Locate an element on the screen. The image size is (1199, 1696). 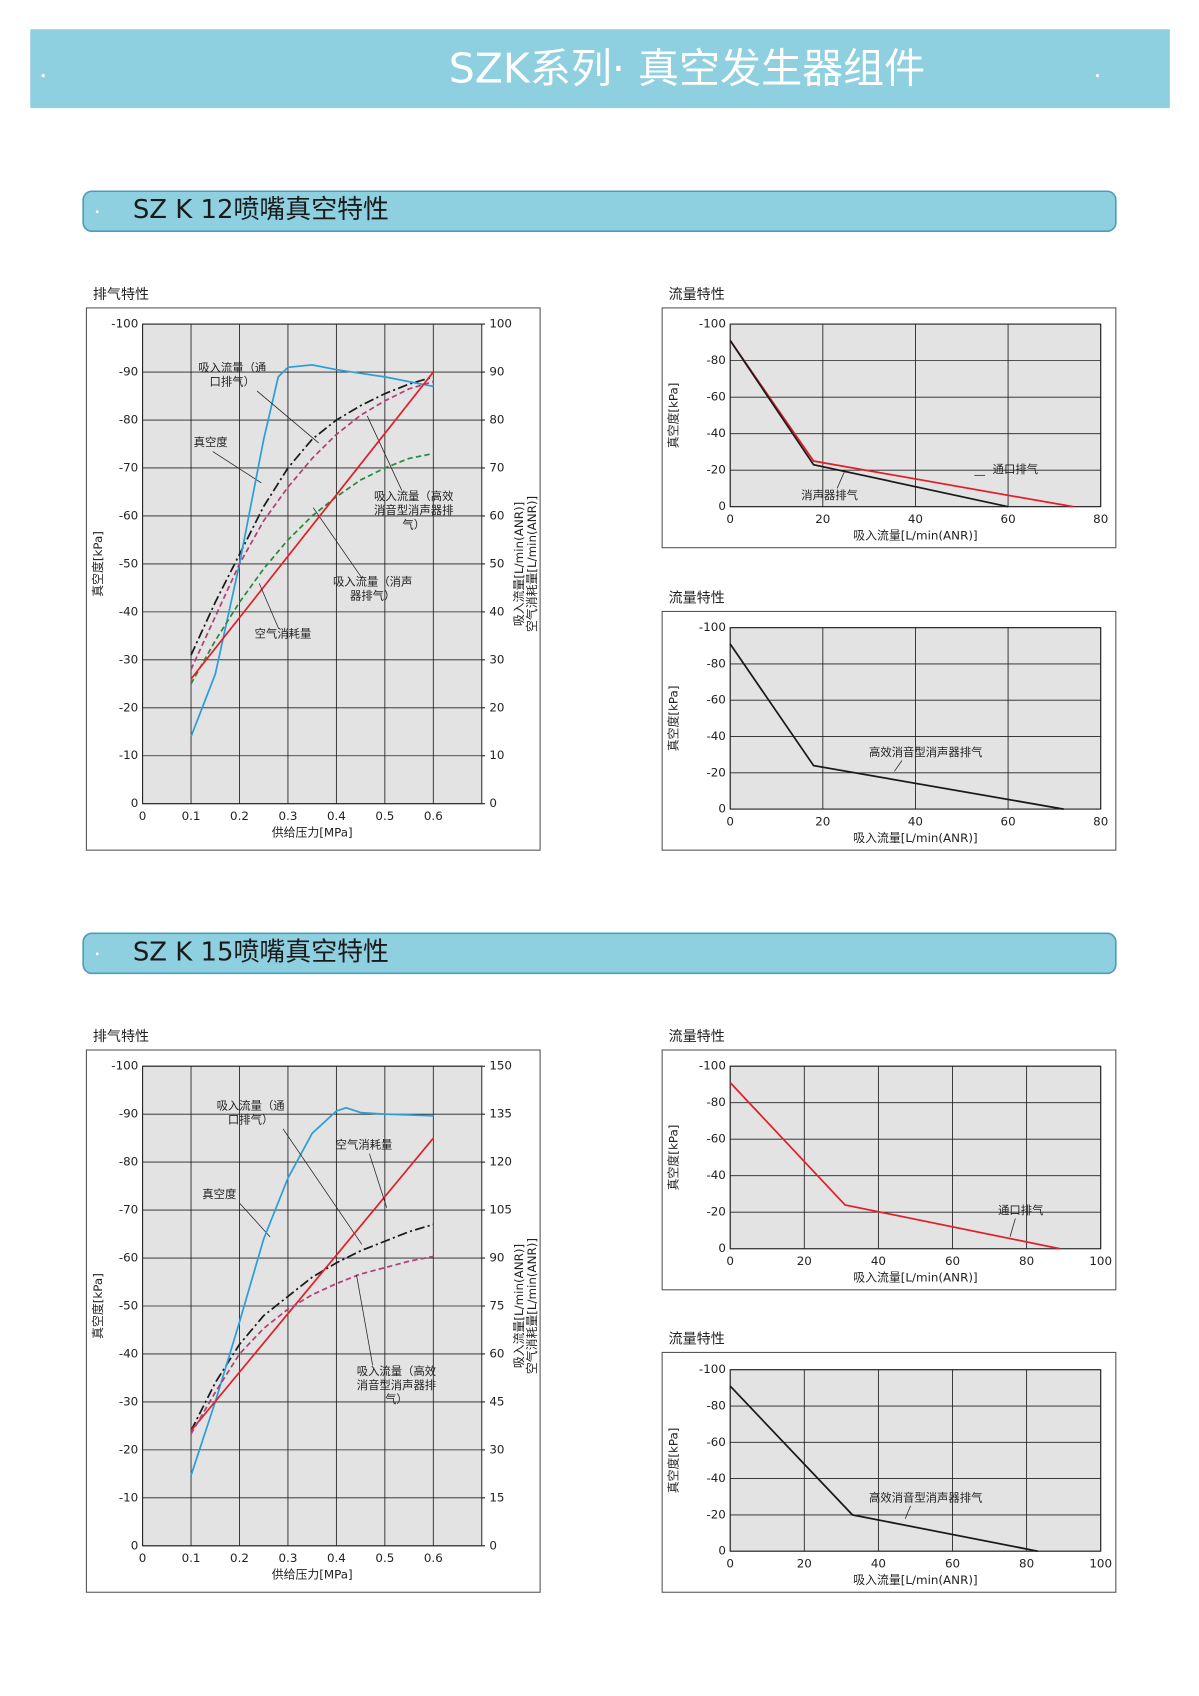
section-title: SZ K 15喷嘴真空特性 is located at coordinates (261, 952).